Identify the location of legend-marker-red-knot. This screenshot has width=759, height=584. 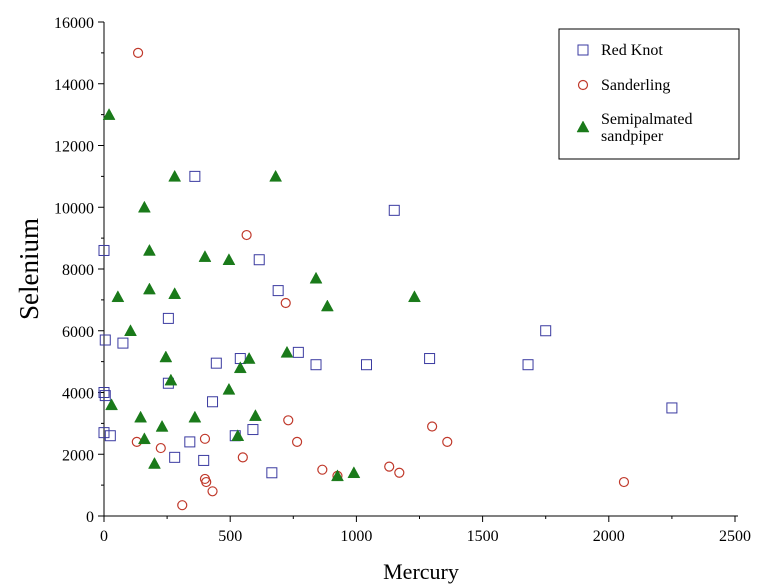
(583, 50).